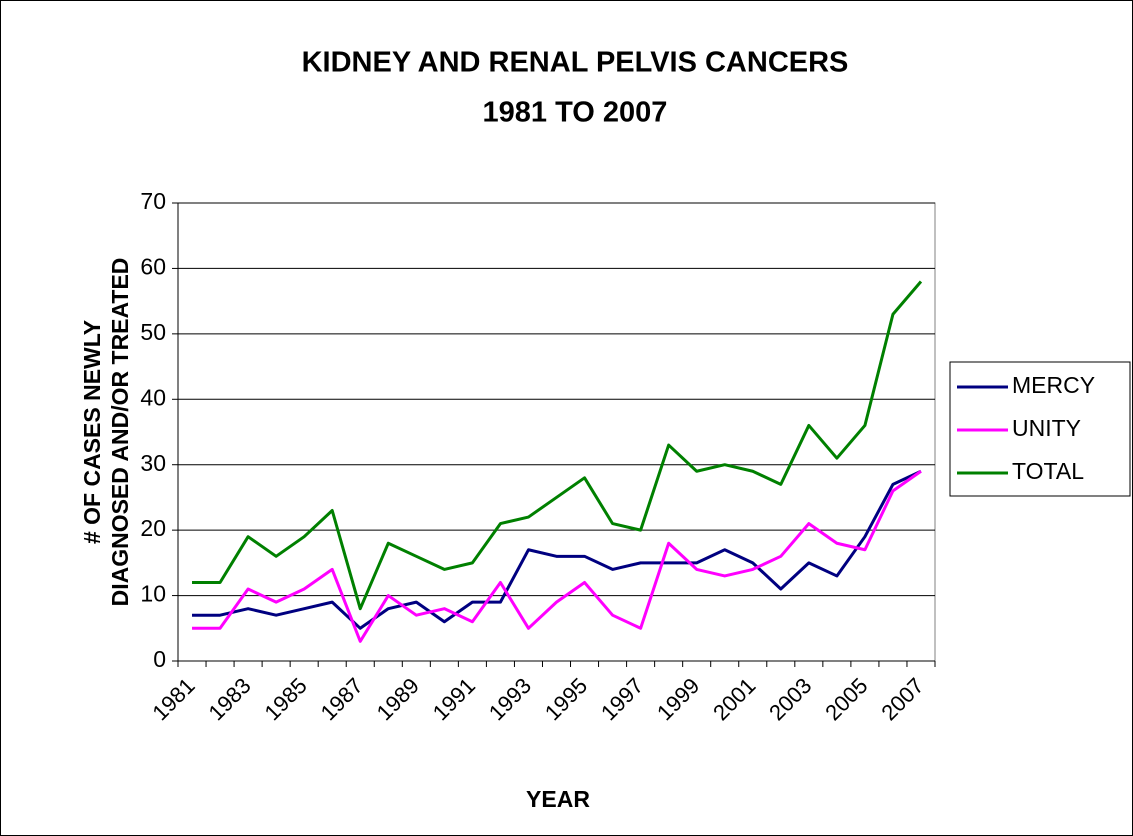 The image size is (1133, 836). What do you see at coordinates (92, 432) in the screenshot?
I see `y-axis-label: # OF CASES NEWLY` at bounding box center [92, 432].